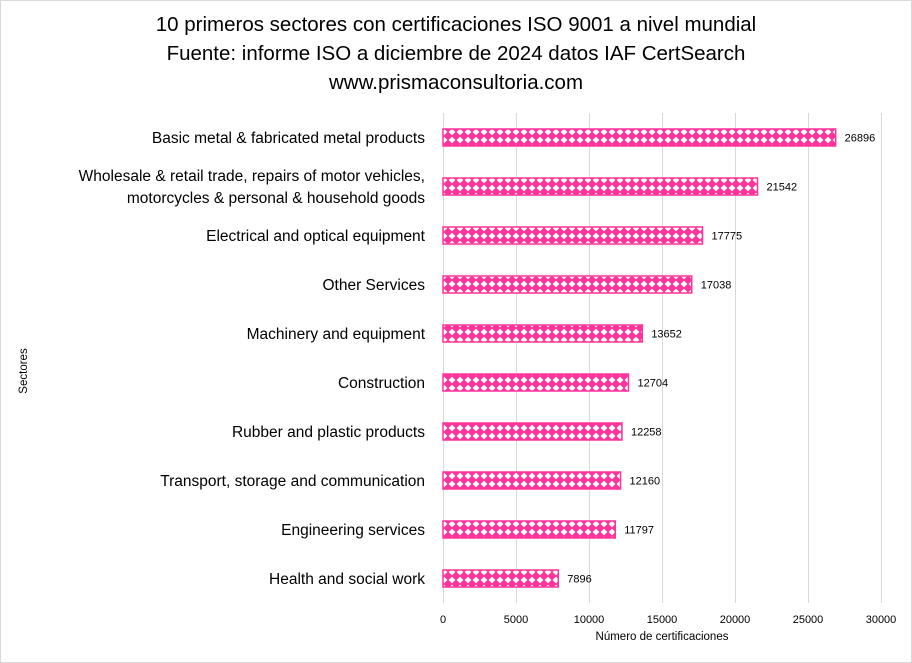 The height and width of the screenshot is (663, 912). What do you see at coordinates (662, 620) in the screenshot?
I see `x-tick-label: 15000` at bounding box center [662, 620].